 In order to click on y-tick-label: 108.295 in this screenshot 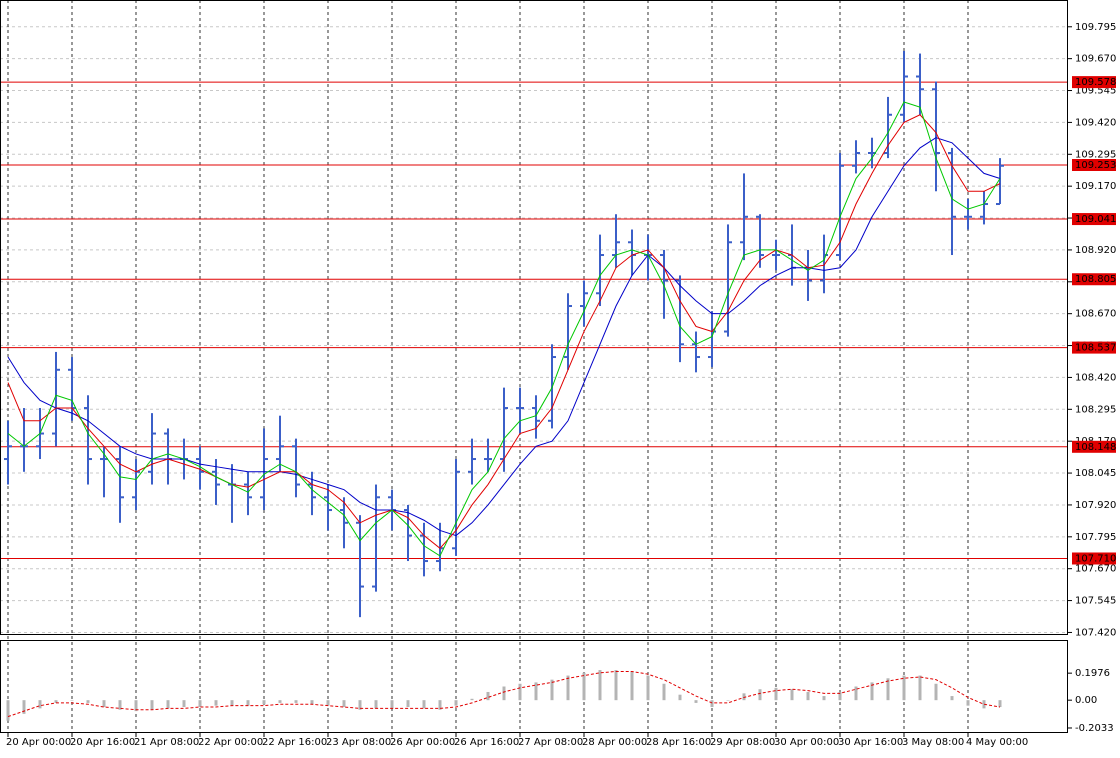, I will do `click(1095, 409)`.